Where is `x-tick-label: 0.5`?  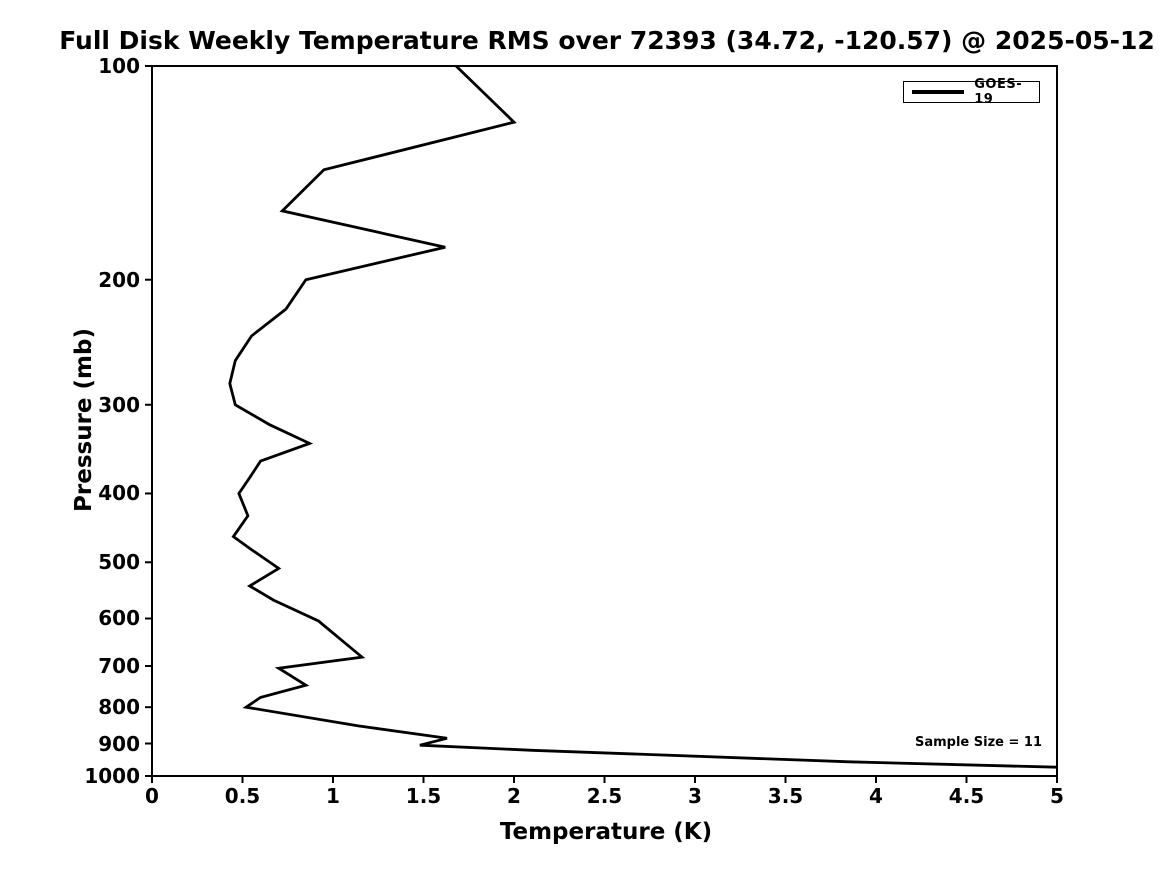
x-tick-label: 0.5 is located at coordinates (242, 796).